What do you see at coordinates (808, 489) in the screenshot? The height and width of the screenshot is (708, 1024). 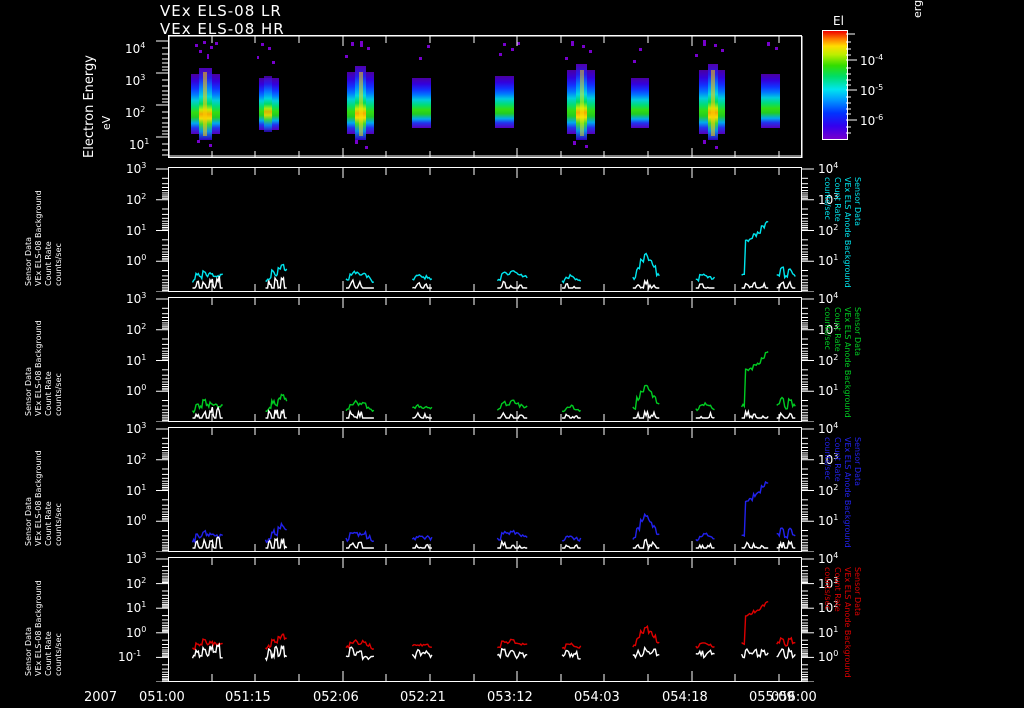 I see `anode-3-y-ticks-right` at bounding box center [808, 489].